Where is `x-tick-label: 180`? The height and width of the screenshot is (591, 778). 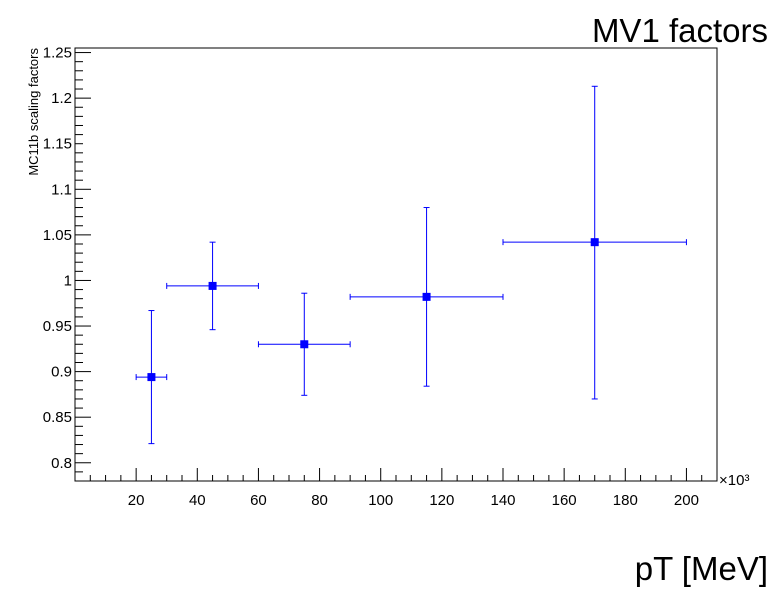 x-tick-label: 180 is located at coordinates (625, 500).